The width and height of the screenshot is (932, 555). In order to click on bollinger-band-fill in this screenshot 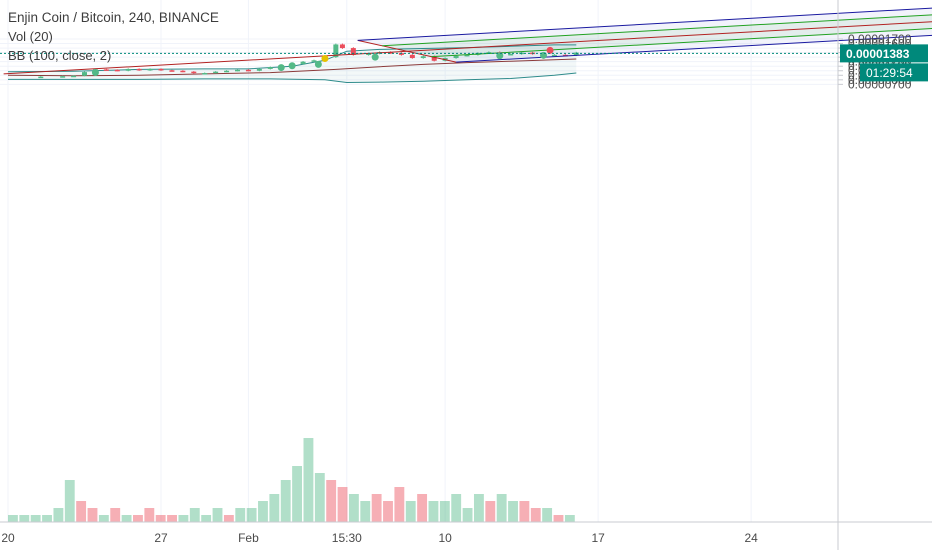, I will do `click(292, 63)`.